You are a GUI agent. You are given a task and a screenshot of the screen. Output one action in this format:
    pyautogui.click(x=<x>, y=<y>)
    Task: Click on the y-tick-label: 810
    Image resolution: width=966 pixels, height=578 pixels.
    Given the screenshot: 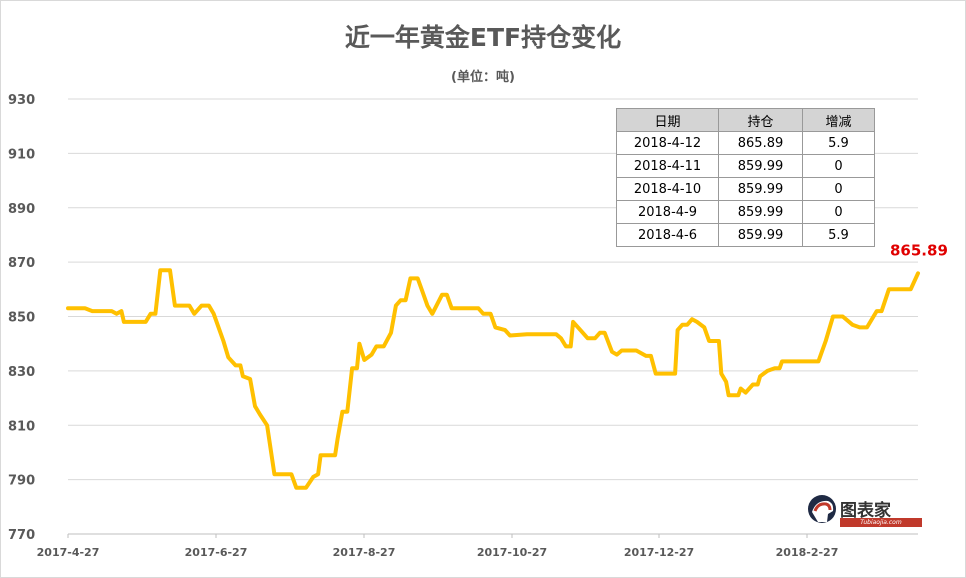 What is the action you would take?
    pyautogui.click(x=21, y=426)
    